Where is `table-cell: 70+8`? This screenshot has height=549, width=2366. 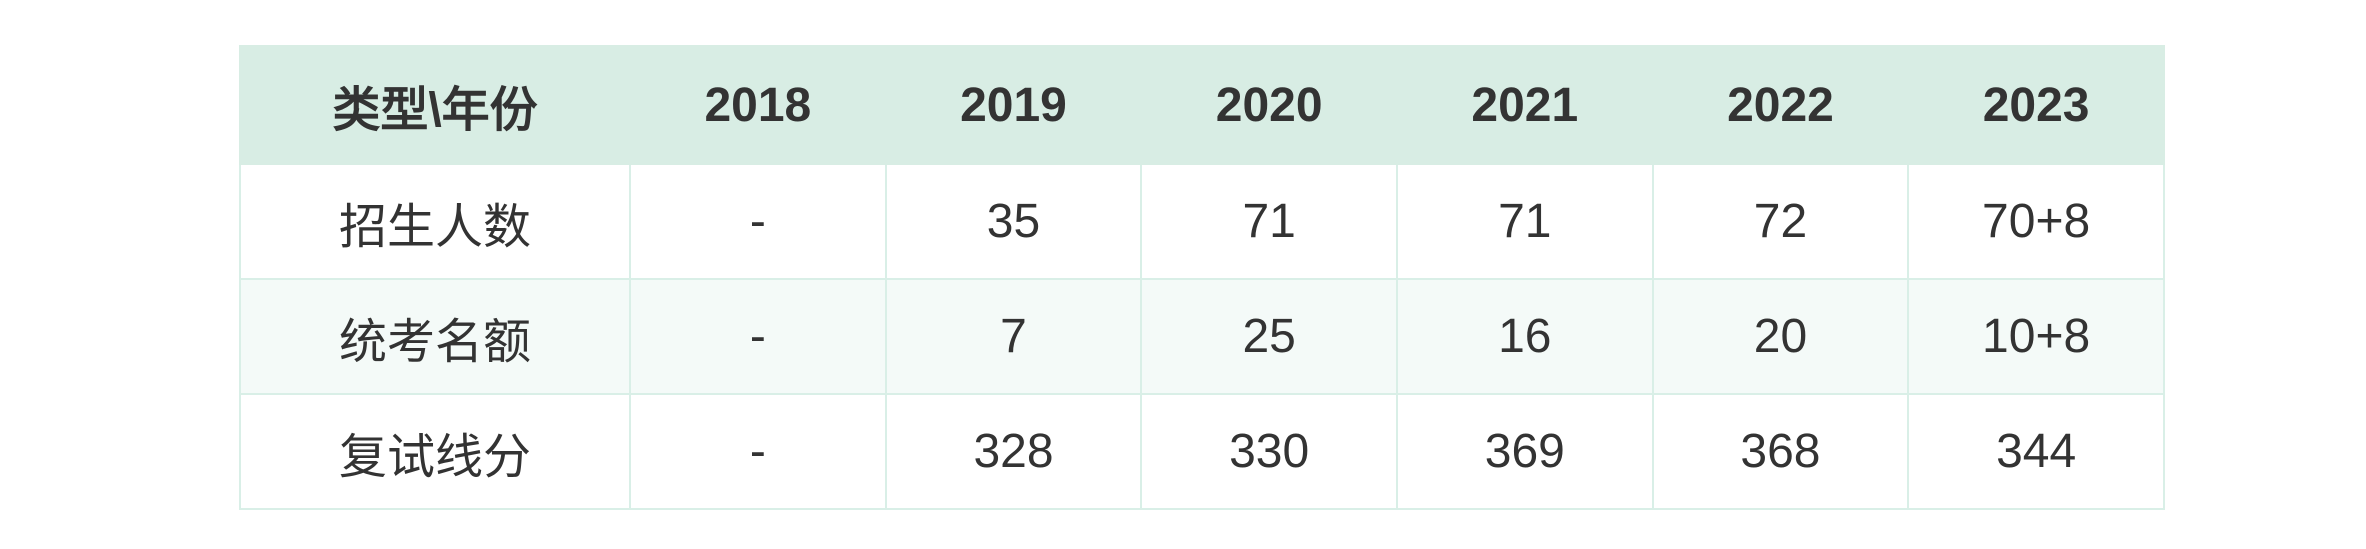 table-cell: 70+8 is located at coordinates (2036, 221).